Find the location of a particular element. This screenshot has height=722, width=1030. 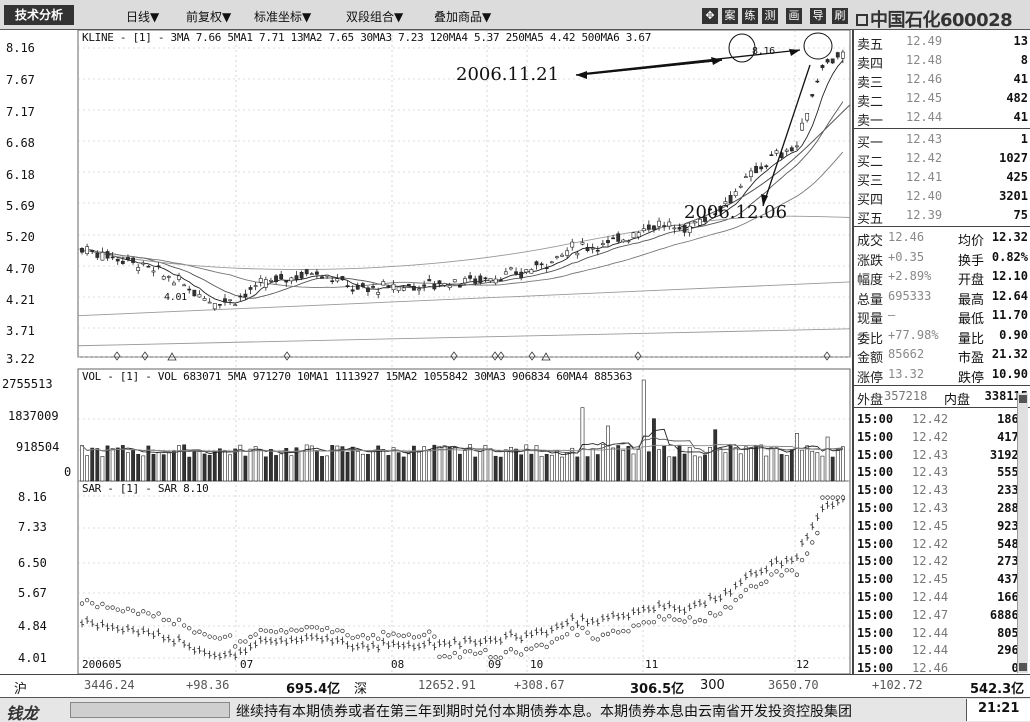

tick-scrollbar is located at coordinates (1022, 533).